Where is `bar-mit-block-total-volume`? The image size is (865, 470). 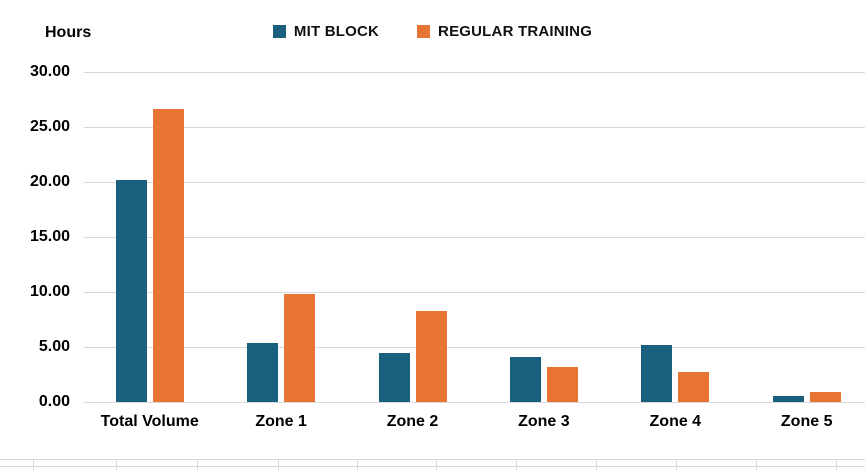 bar-mit-block-total-volume is located at coordinates (131, 290).